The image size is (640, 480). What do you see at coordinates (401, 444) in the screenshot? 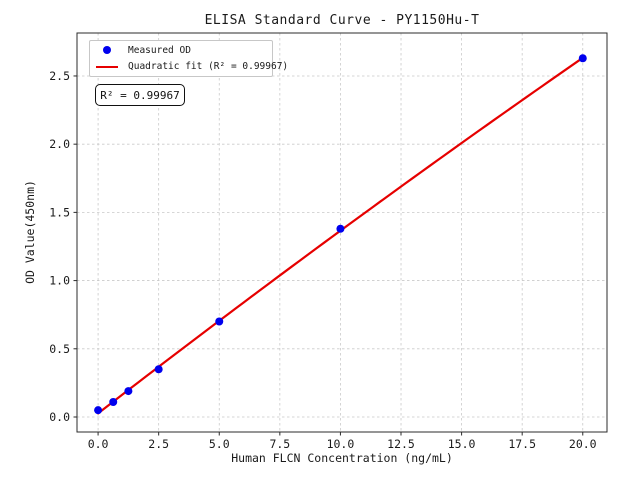
I see `x-tick-label: 12.5` at bounding box center [401, 444].